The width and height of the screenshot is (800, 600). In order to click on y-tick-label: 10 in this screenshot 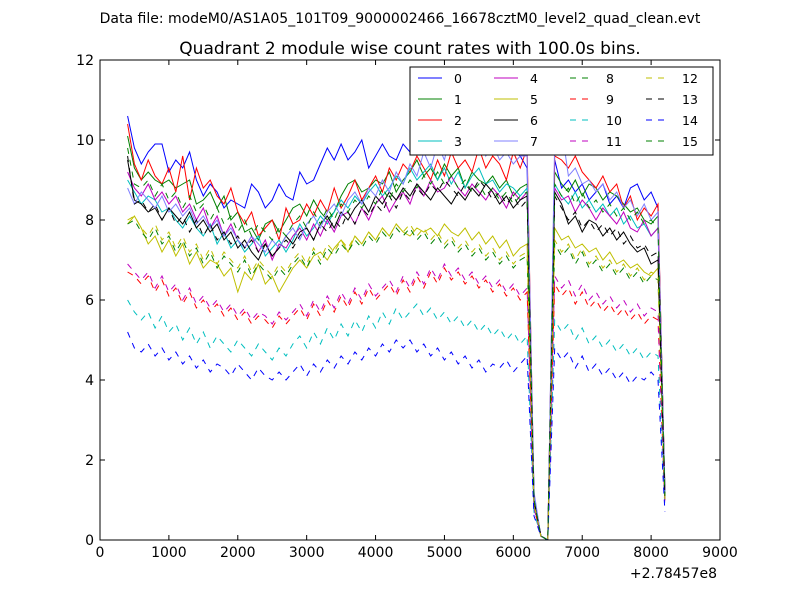, I will do `click(85, 141)`.